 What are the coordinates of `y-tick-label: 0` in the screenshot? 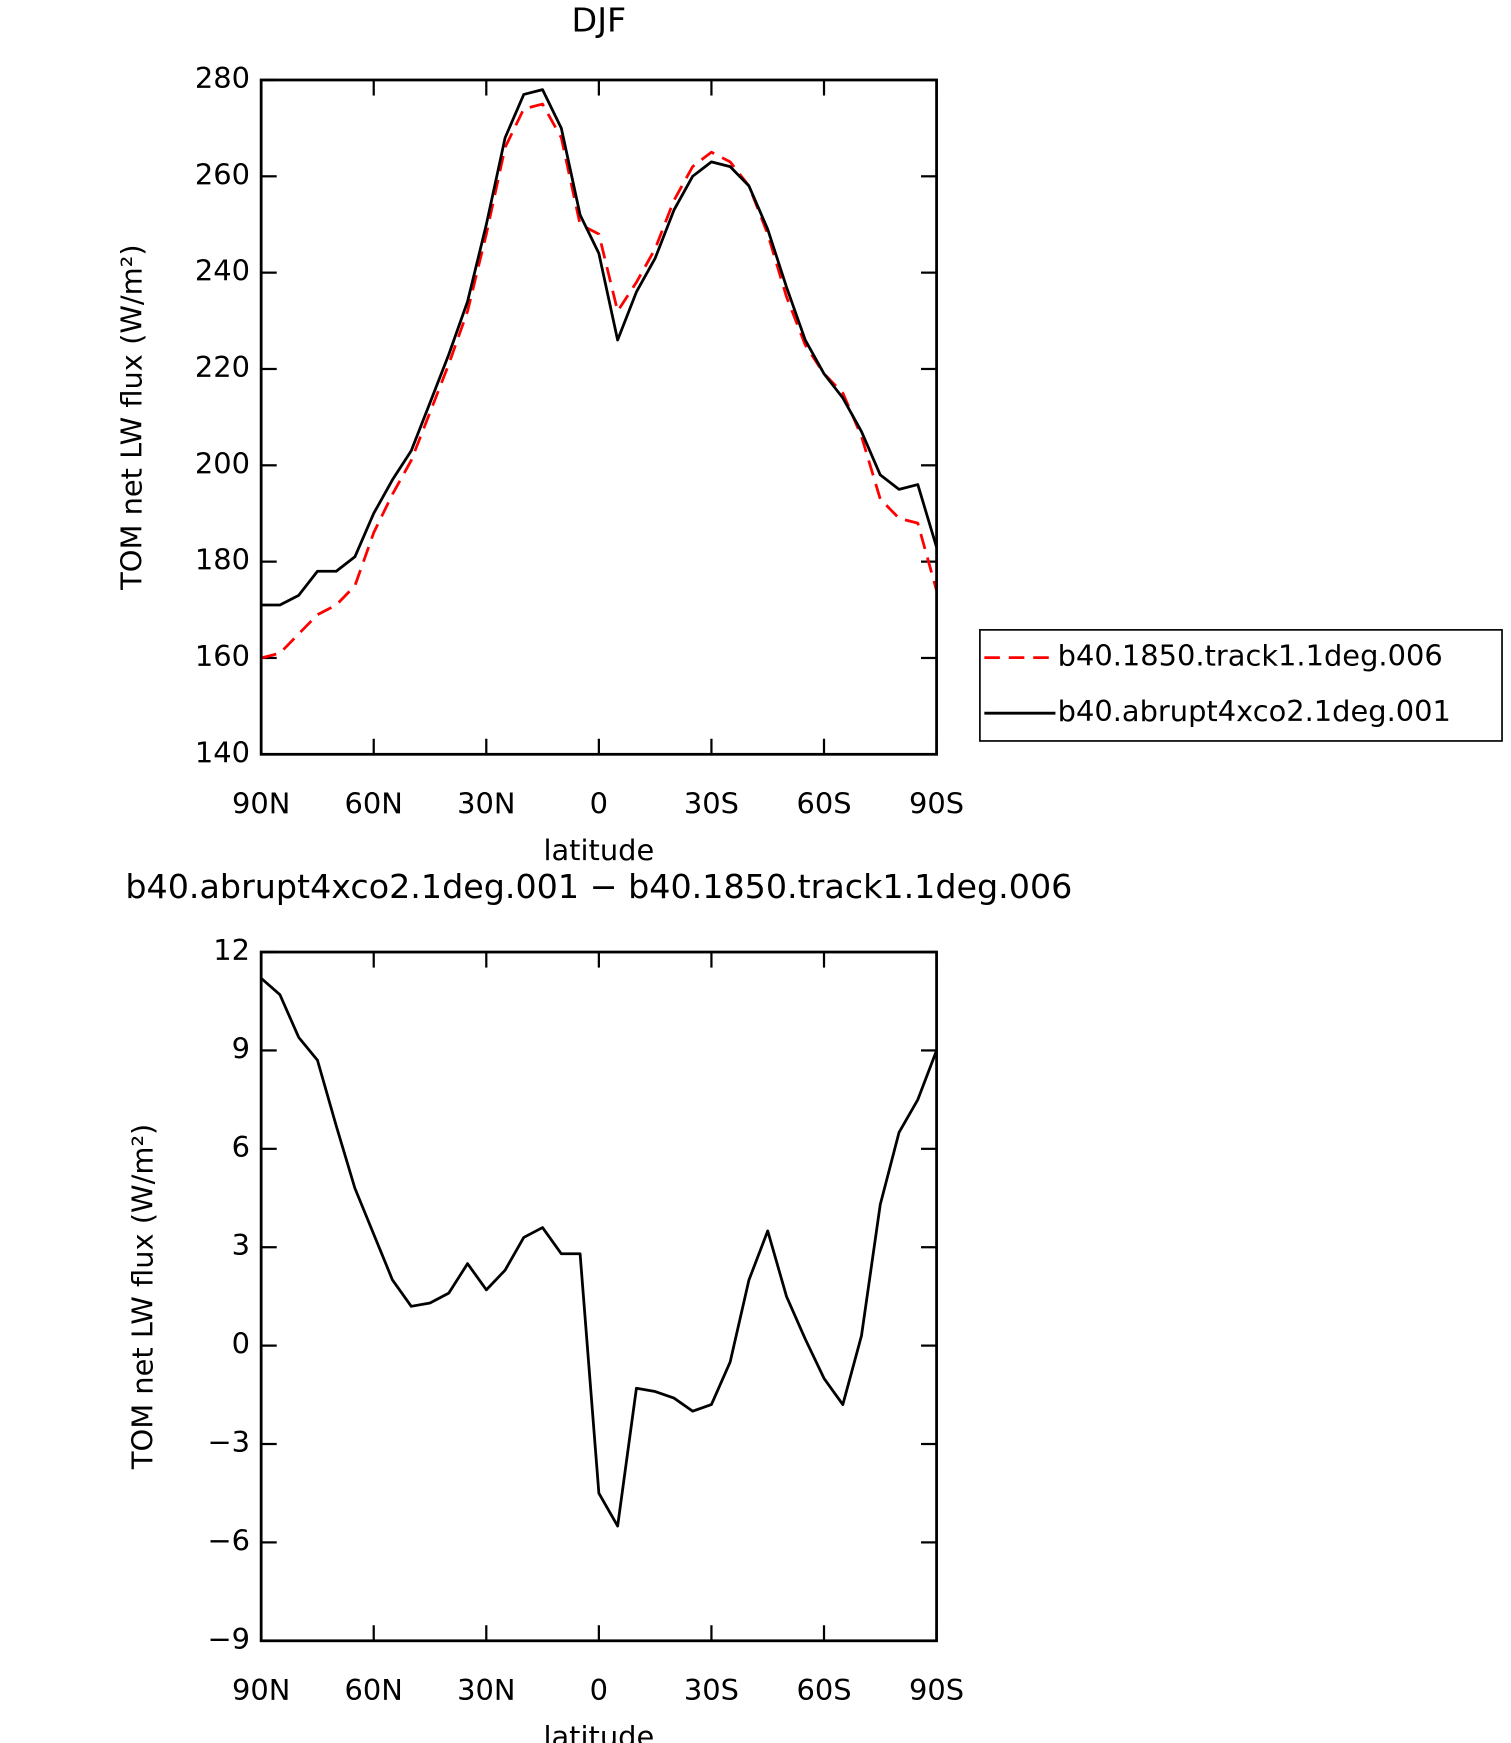 It's located at (241, 1344).